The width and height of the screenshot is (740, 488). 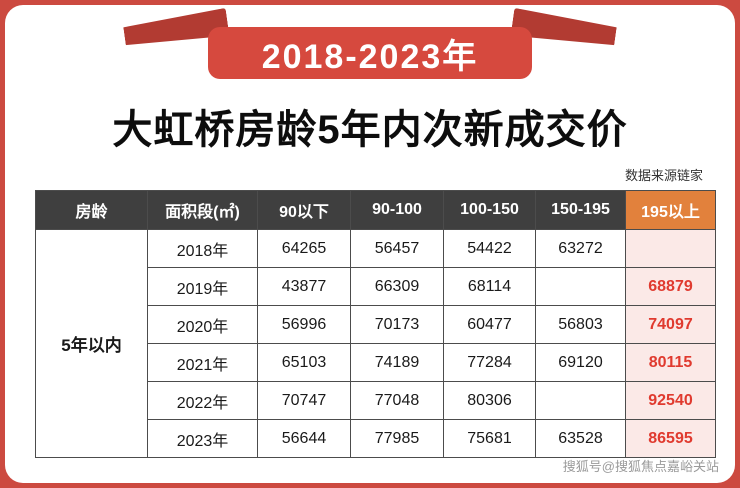 I want to click on col-header-over195: 195以上, so click(x=670, y=210).